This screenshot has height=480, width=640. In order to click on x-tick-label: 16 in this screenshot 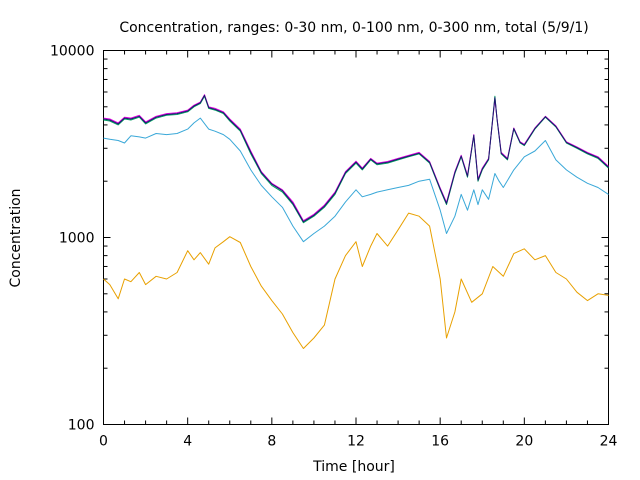, I will do `click(440, 442)`.